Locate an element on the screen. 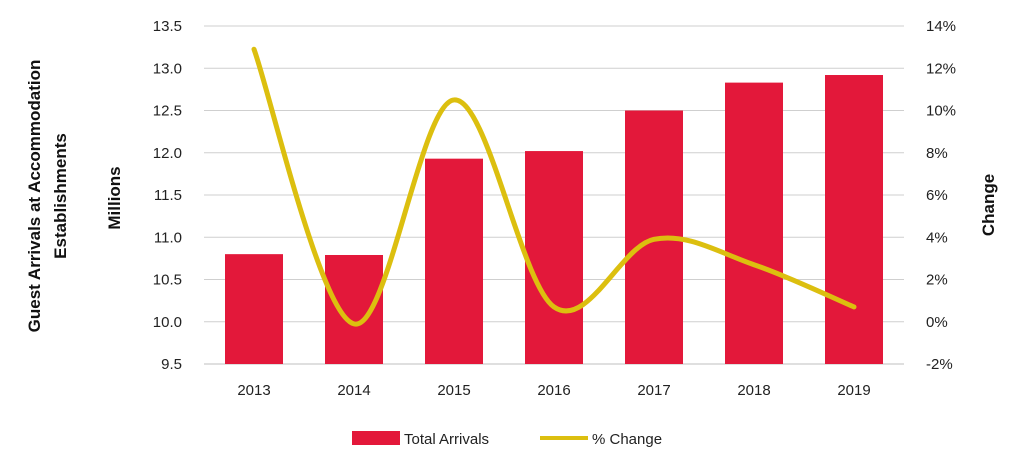 The width and height of the screenshot is (1024, 449). left-tick-label: 12.5 is located at coordinates (167, 111).